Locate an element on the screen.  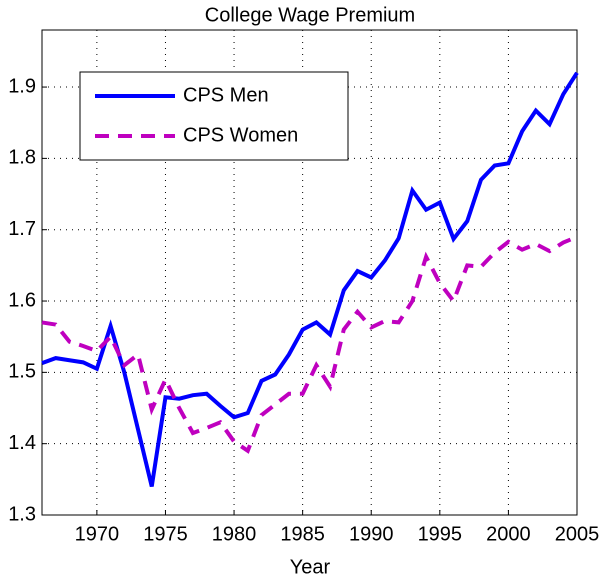
x-tick-label: 2005 is located at coordinates (577, 534).